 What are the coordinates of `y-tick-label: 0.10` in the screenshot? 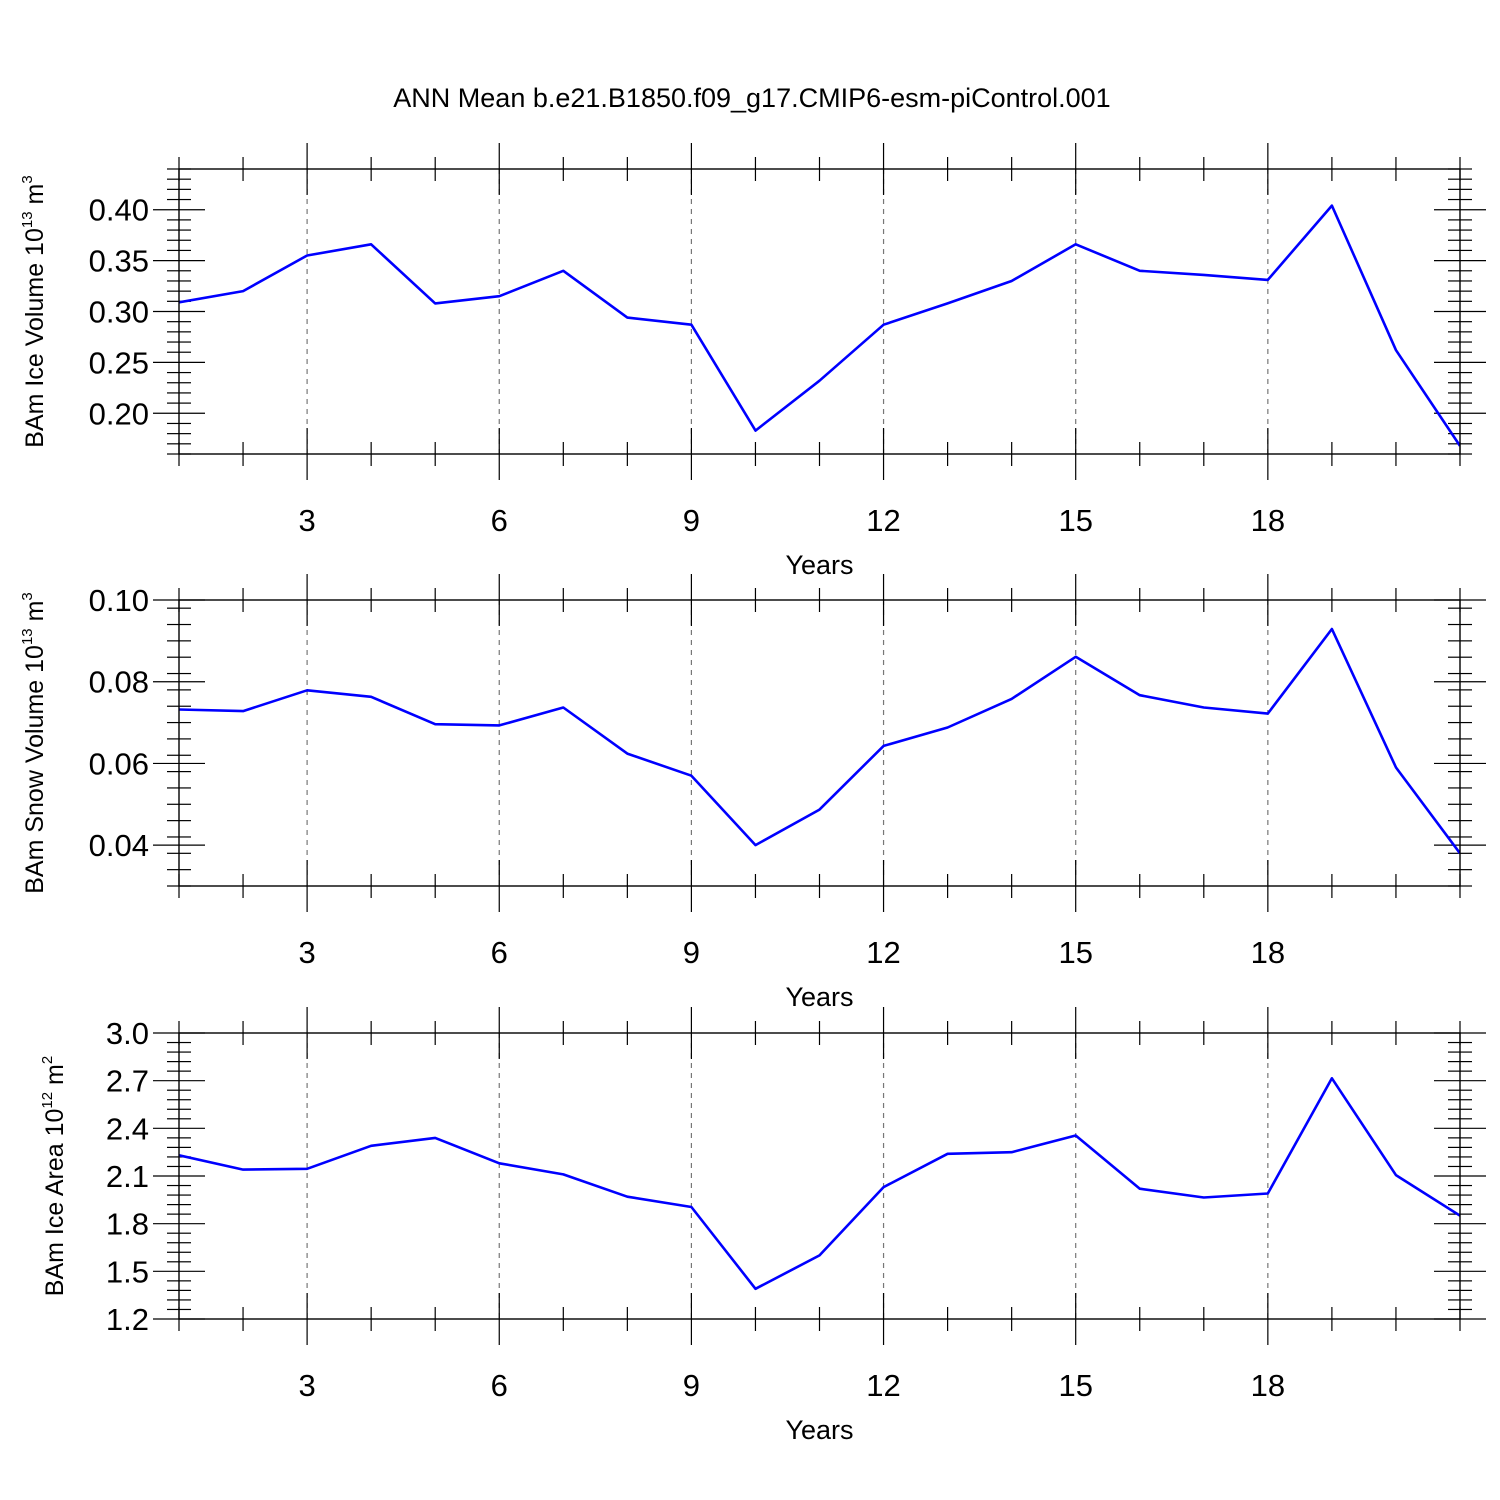 It's located at (119, 600).